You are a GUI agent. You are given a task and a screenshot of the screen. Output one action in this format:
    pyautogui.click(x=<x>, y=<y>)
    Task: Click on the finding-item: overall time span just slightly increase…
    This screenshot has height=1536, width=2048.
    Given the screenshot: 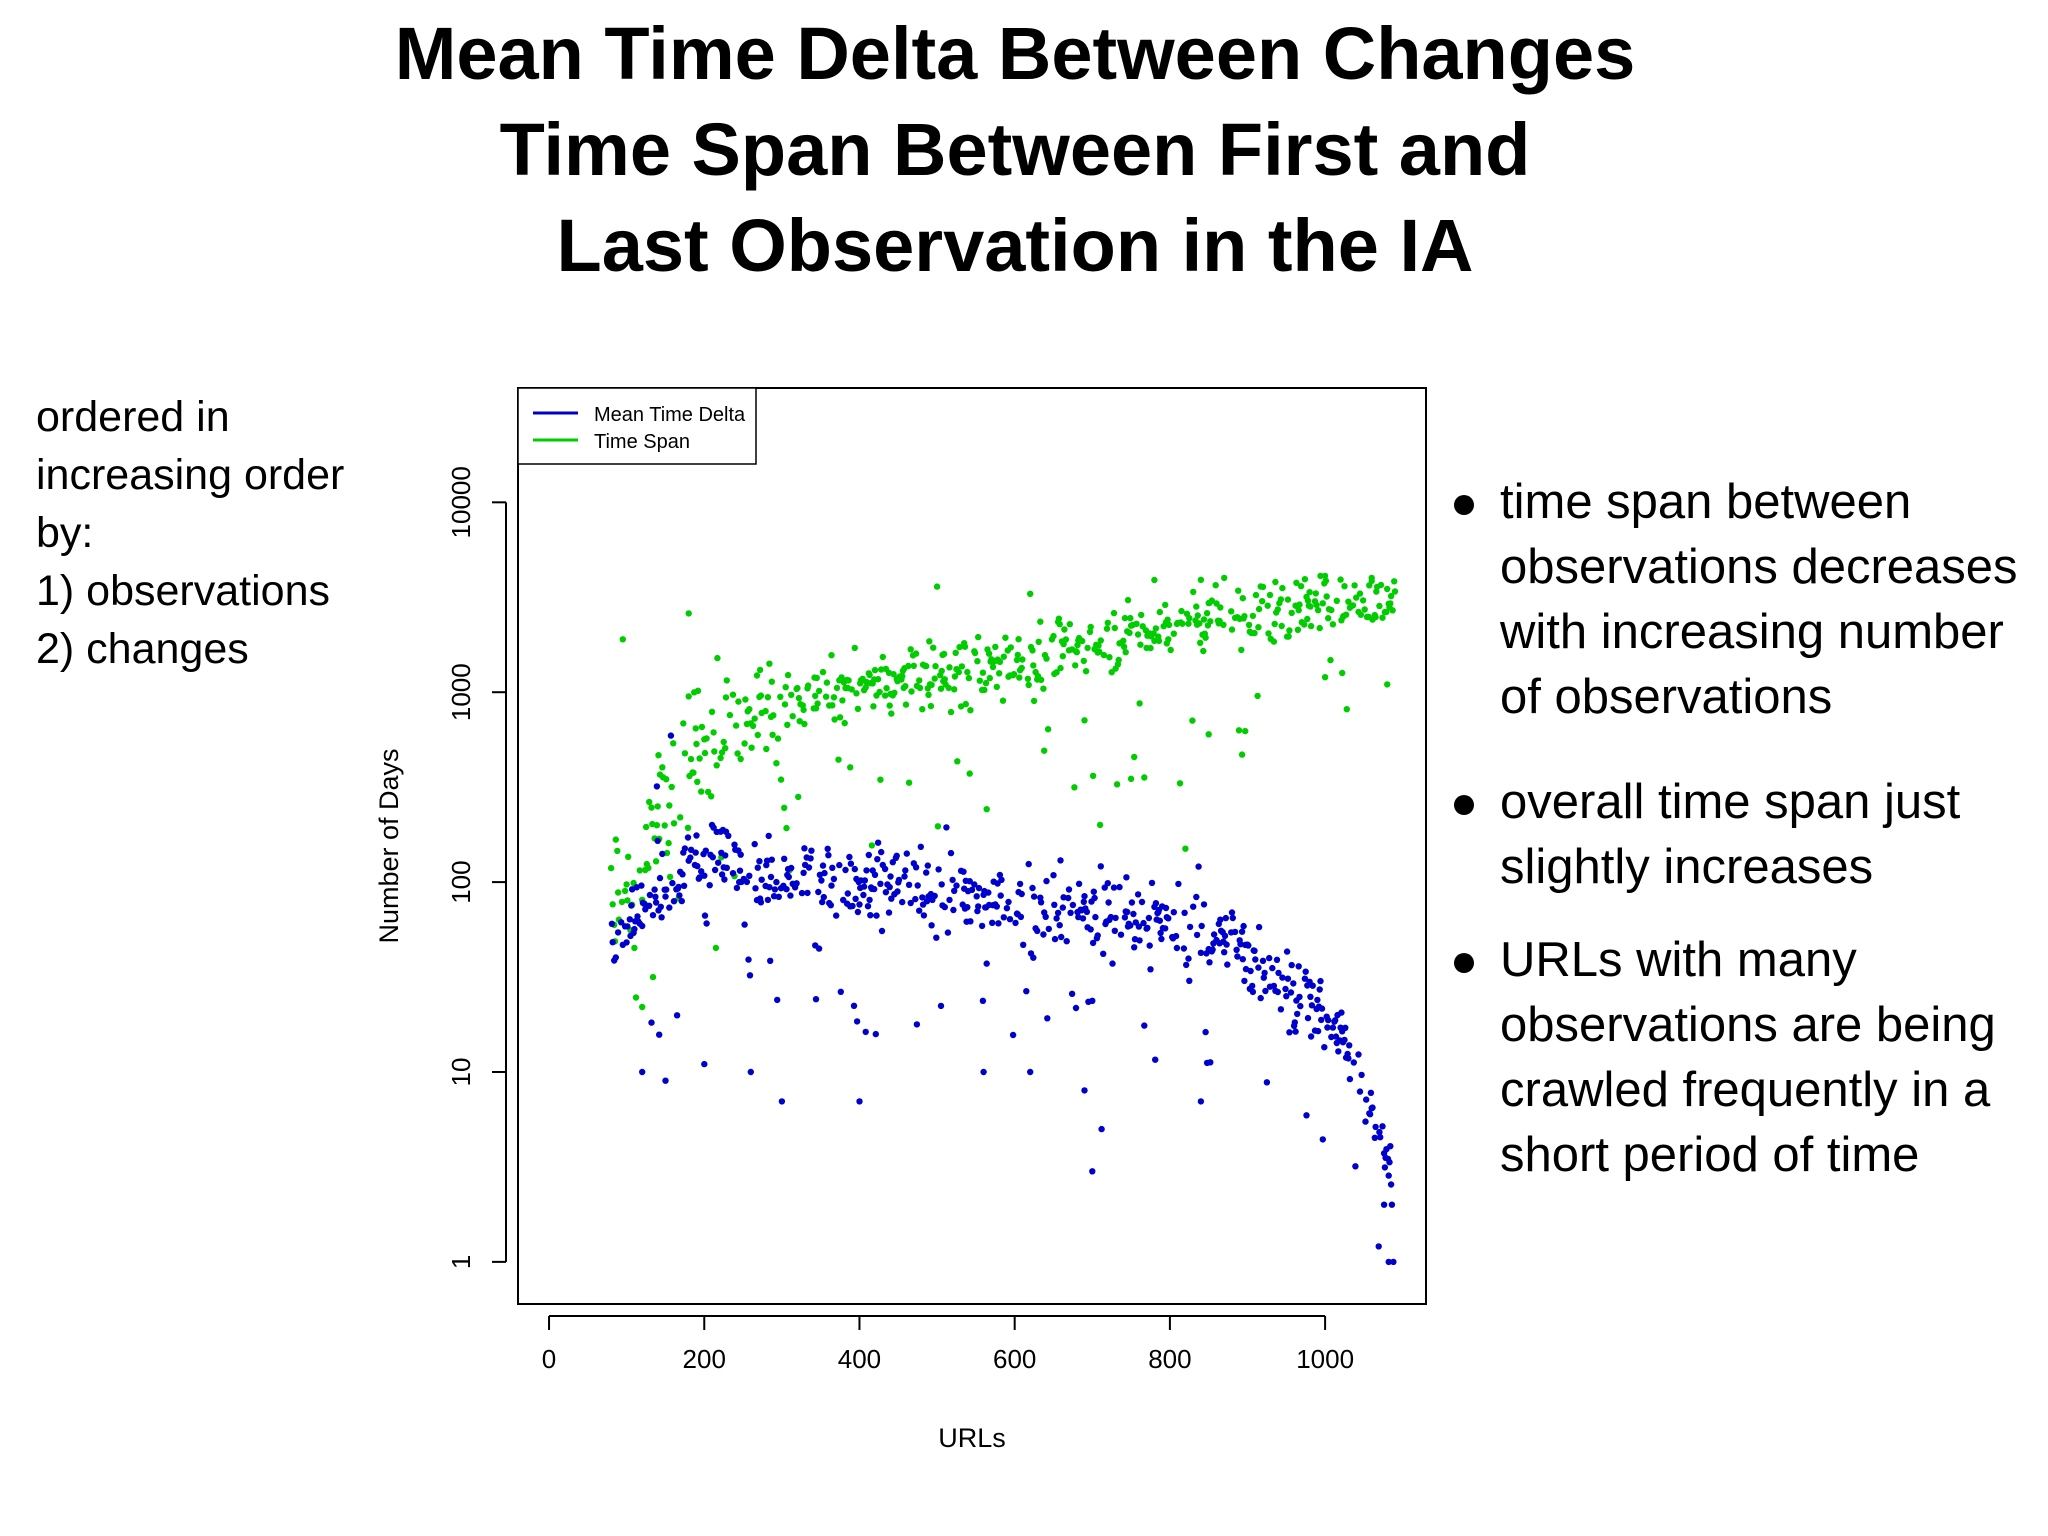 What is the action you would take?
    pyautogui.click(x=1748, y=835)
    